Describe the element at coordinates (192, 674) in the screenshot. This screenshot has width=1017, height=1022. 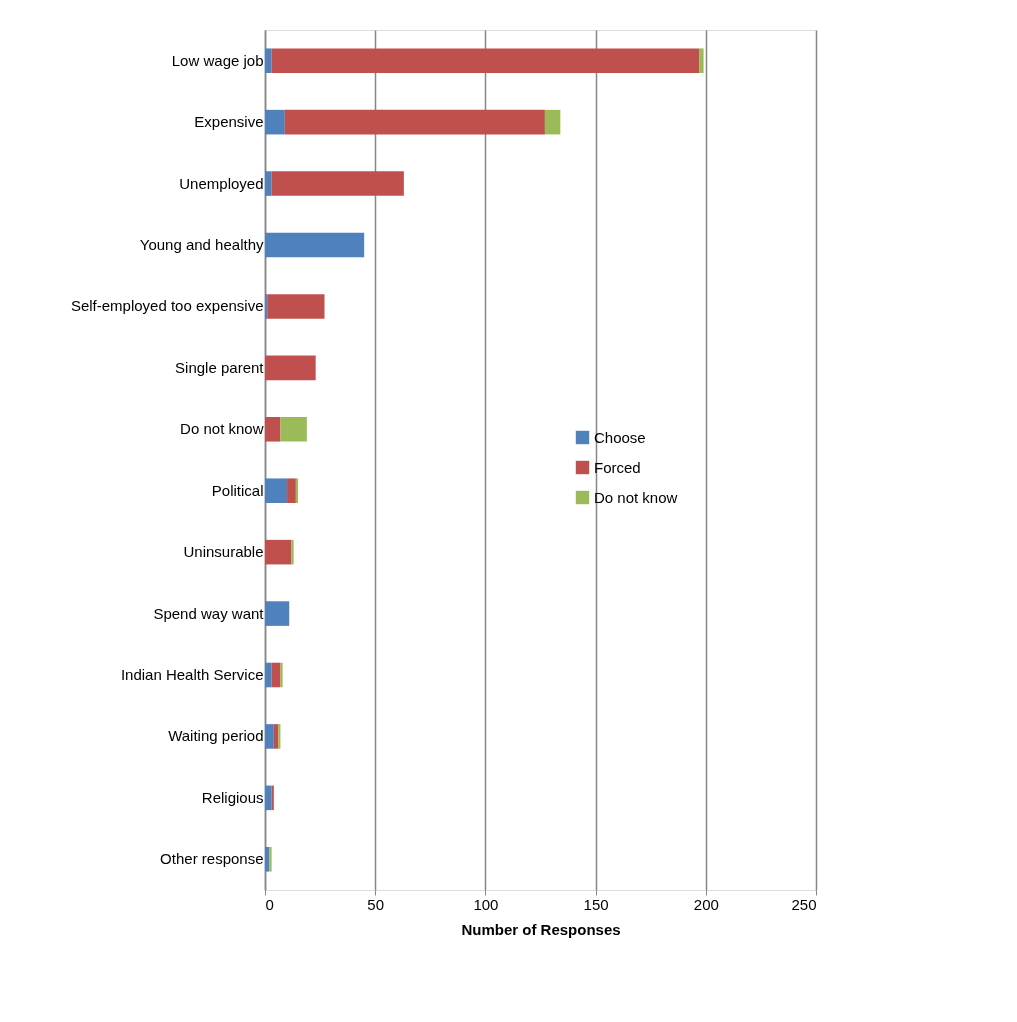
I see `y-tick-label: Indian Health Service` at that location.